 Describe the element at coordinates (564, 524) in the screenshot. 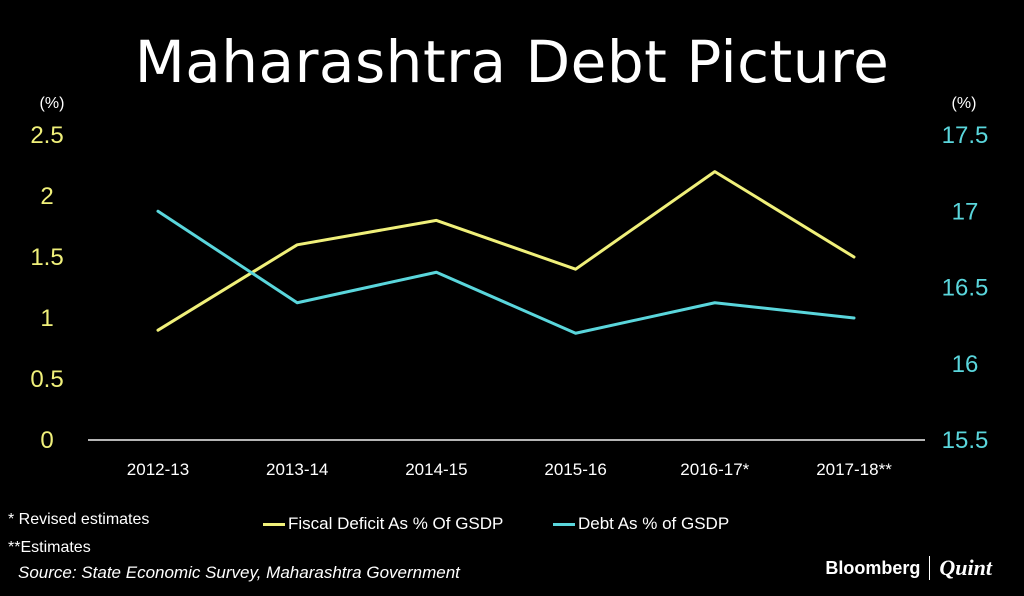

I see `legend-swatch-debt` at that location.